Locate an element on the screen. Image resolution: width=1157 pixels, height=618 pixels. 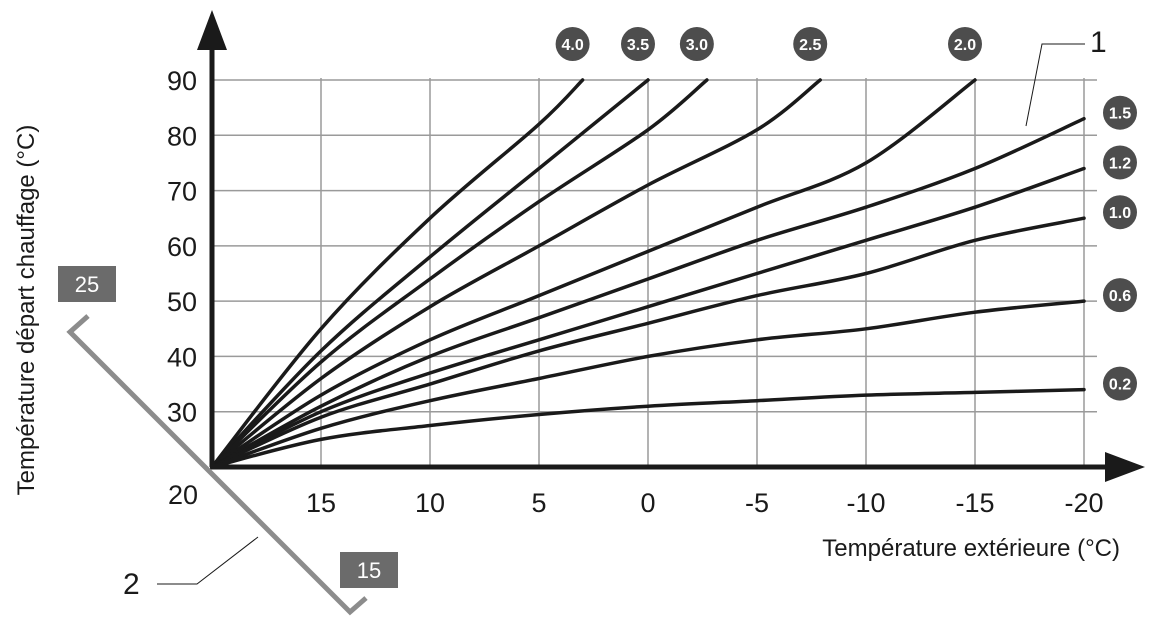
x-tick-label: -10 is located at coordinates (865, 503).